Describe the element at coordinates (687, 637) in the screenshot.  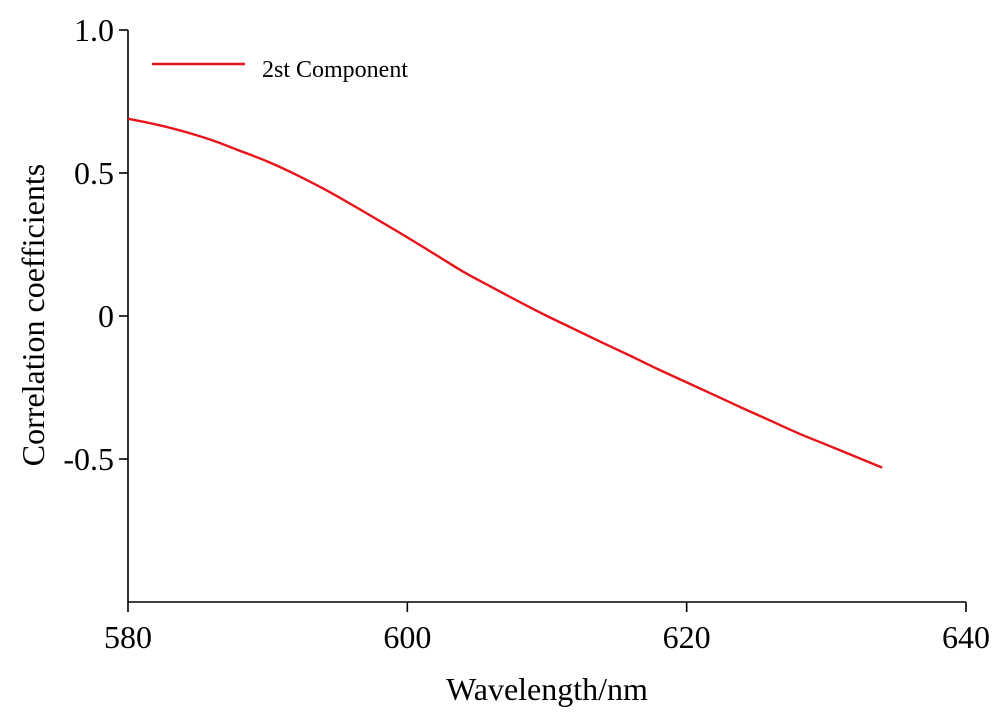
I see `x-tick-label: 620` at that location.